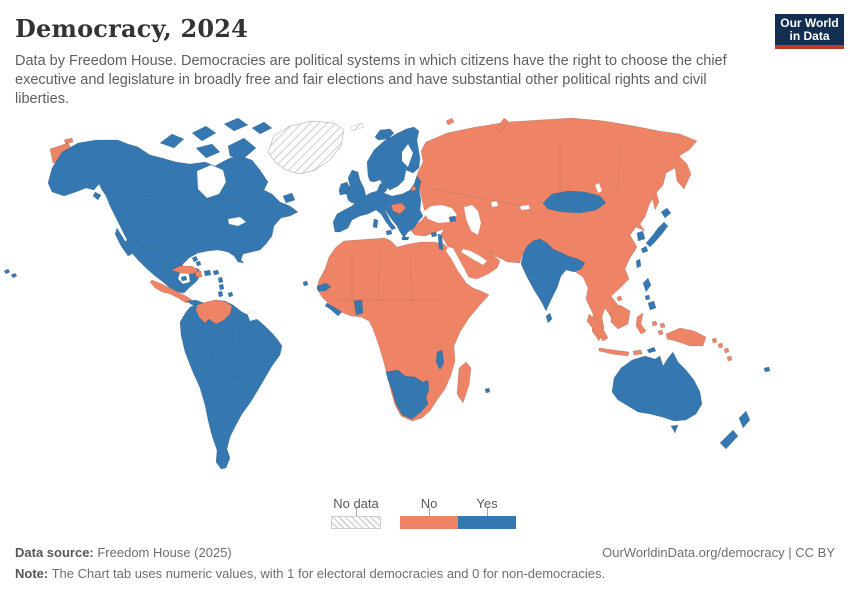 This screenshot has width=850, height=600. I want to click on region-north-america, so click(173, 216).